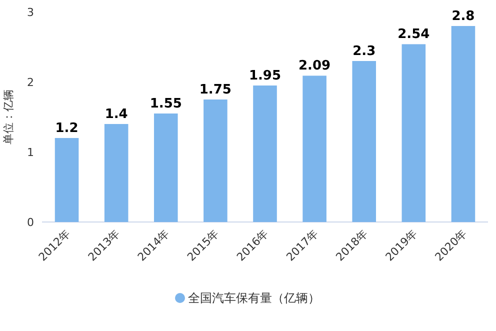 The width and height of the screenshot is (496, 331). What do you see at coordinates (30, 222) in the screenshot?
I see `y-tick-label: 0` at bounding box center [30, 222].